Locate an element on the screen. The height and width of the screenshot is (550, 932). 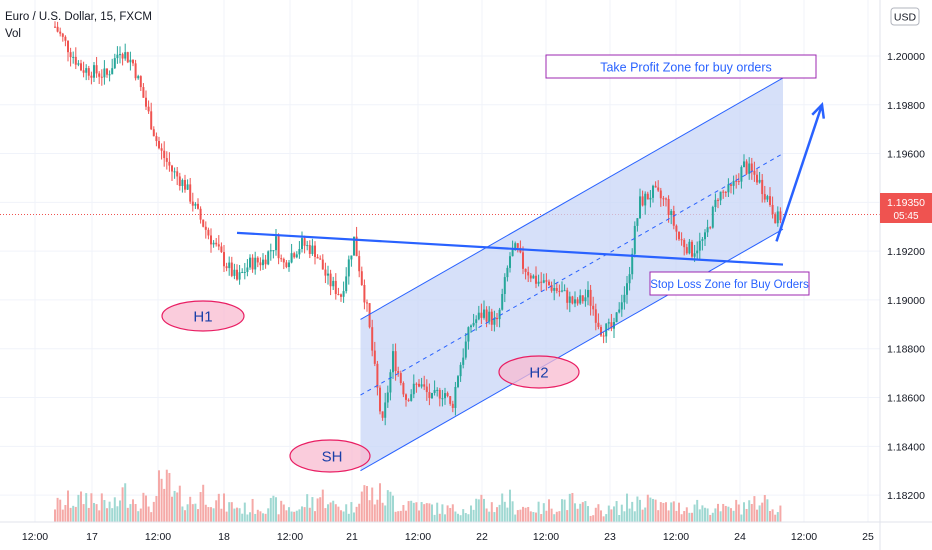
h1-marker: H1 is located at coordinates (203, 316).